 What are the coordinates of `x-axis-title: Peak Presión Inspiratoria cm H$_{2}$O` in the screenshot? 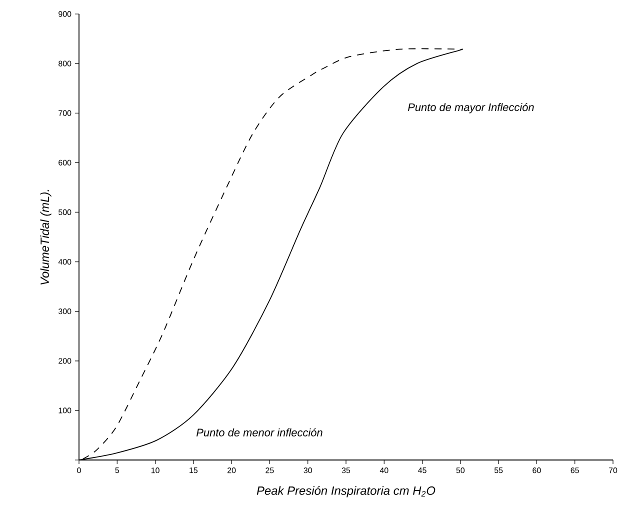 It's located at (346, 492).